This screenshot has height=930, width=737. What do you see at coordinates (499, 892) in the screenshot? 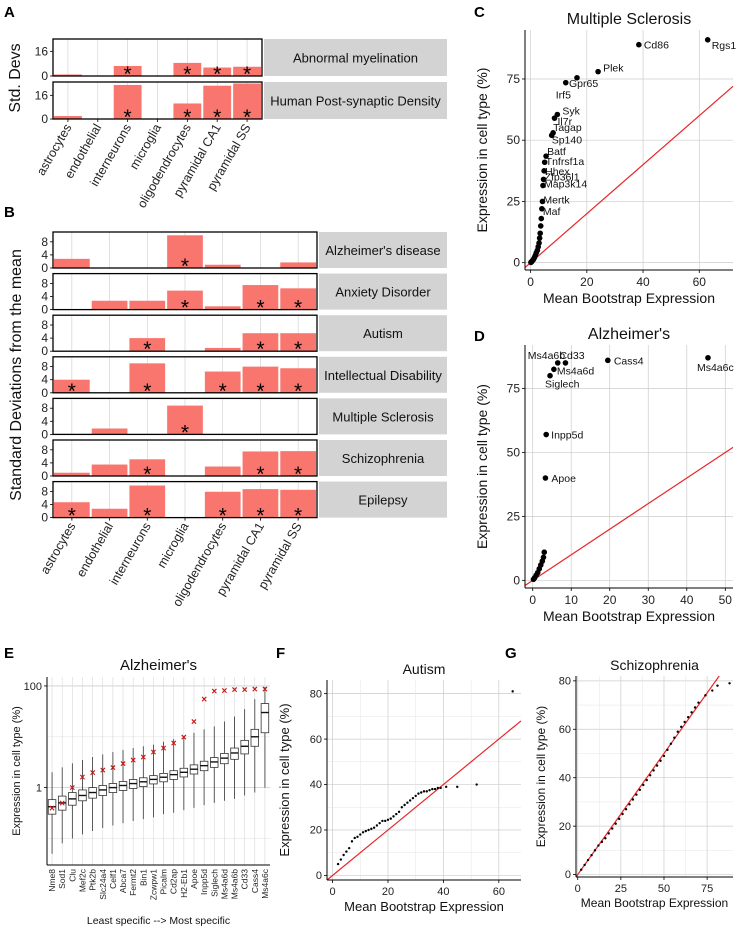
I see `x-tick-label: 60` at bounding box center [499, 892].